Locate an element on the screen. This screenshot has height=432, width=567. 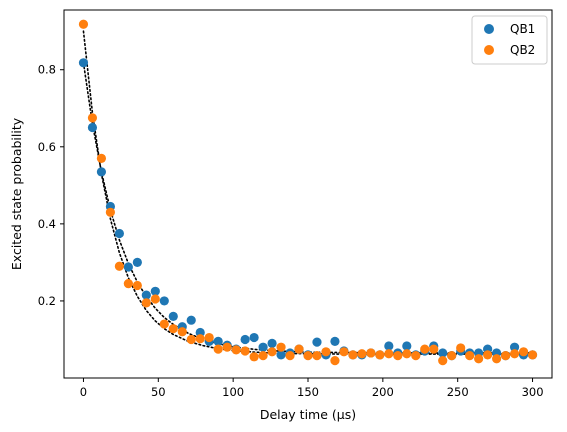
x-tick-label: 50 is located at coordinates (158, 392).